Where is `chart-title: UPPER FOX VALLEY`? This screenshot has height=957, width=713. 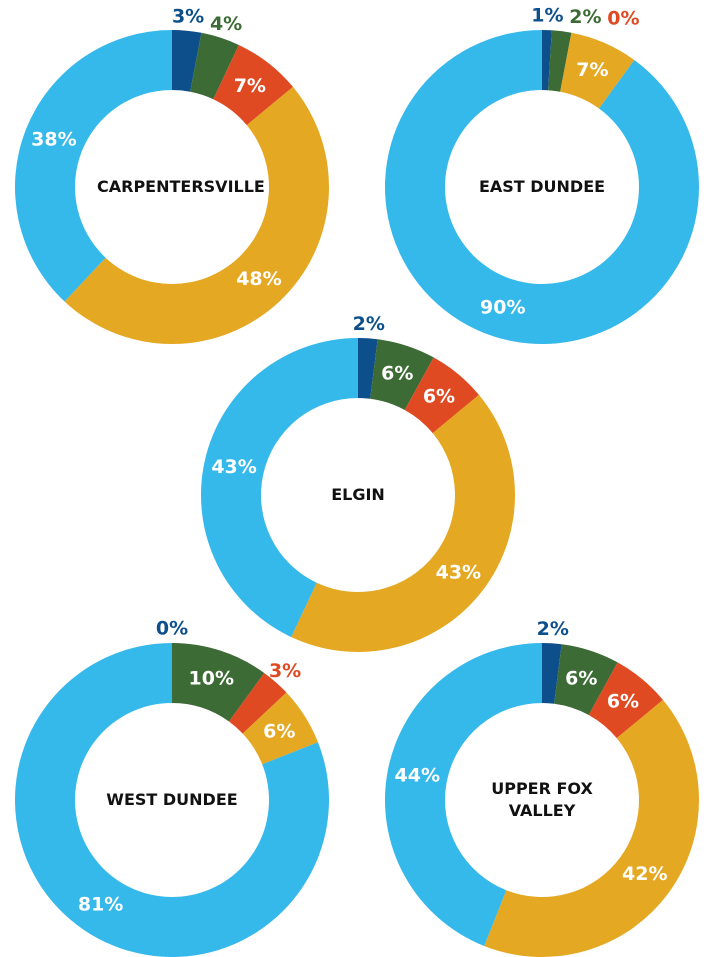
chart-title: UPPER FOX VALLEY is located at coordinates (542, 799).